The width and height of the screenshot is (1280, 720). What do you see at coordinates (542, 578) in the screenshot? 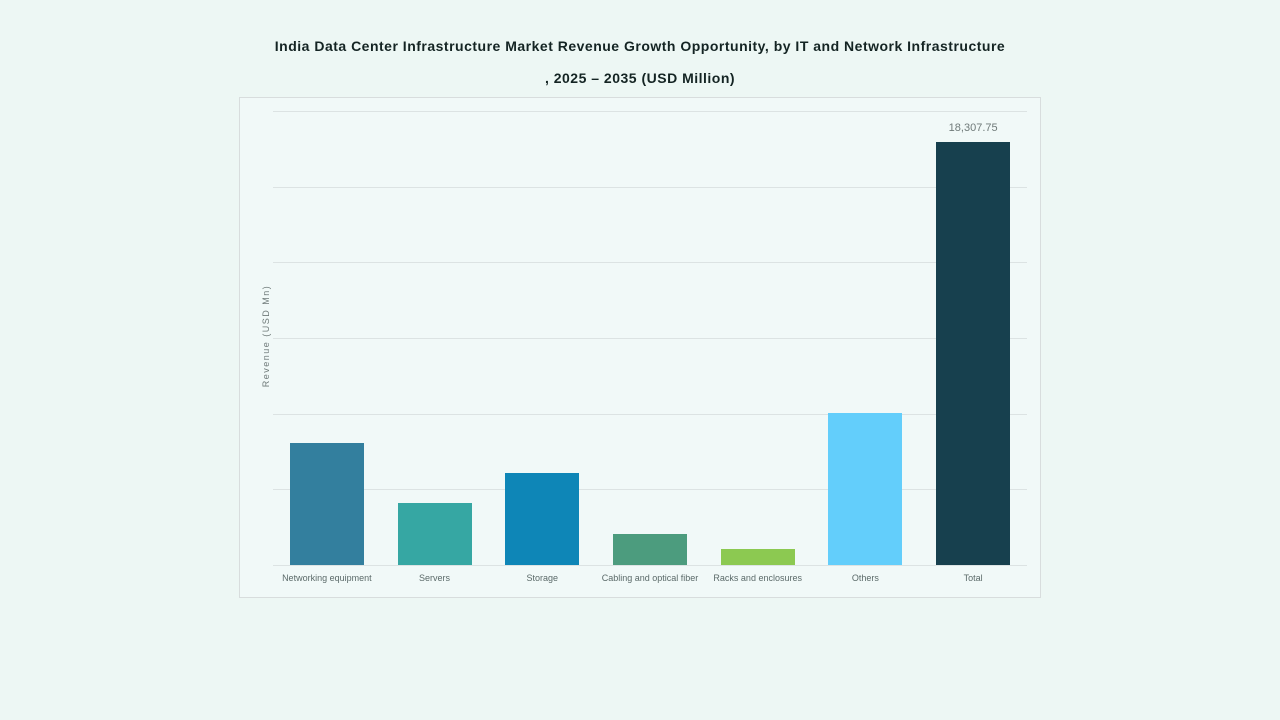
I see `x-axis-label-storage: Storage` at bounding box center [542, 578].